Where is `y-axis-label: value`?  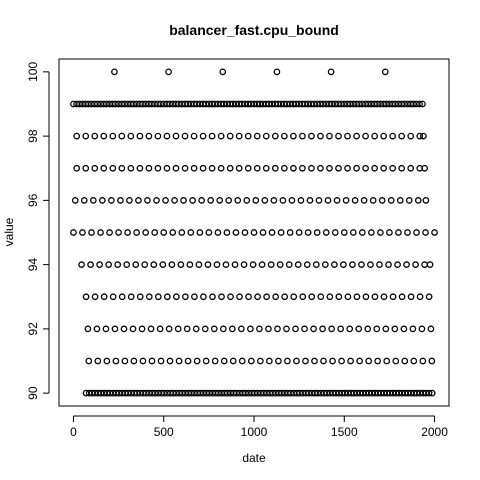
y-axis-label: value is located at coordinates (9, 231).